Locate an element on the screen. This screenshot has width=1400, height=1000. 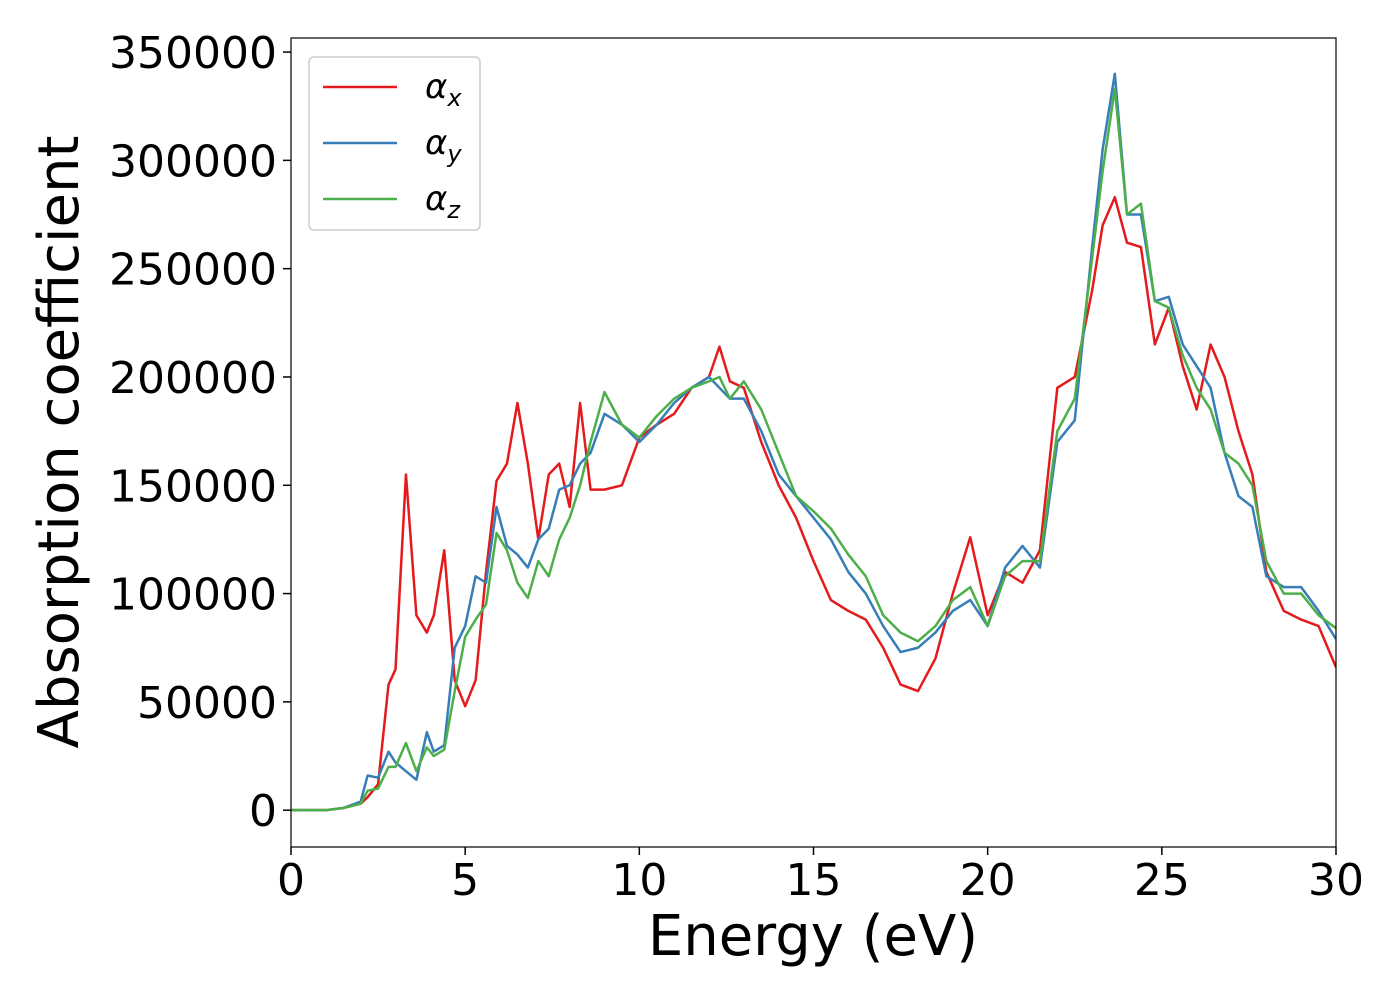
x-tick-label: 10 is located at coordinates (639, 880).